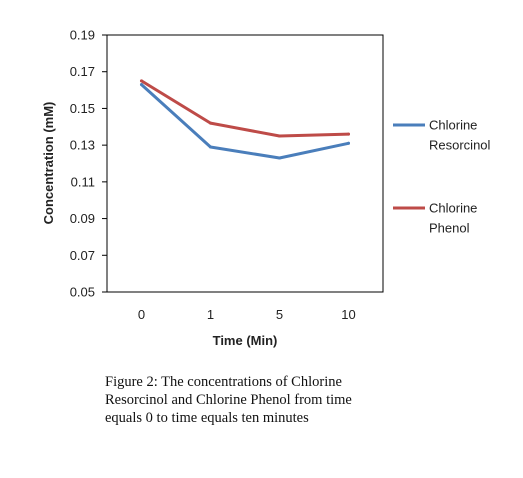 The width and height of the screenshot is (523, 478). I want to click on y-tick-label: 0.09, so click(82, 218).